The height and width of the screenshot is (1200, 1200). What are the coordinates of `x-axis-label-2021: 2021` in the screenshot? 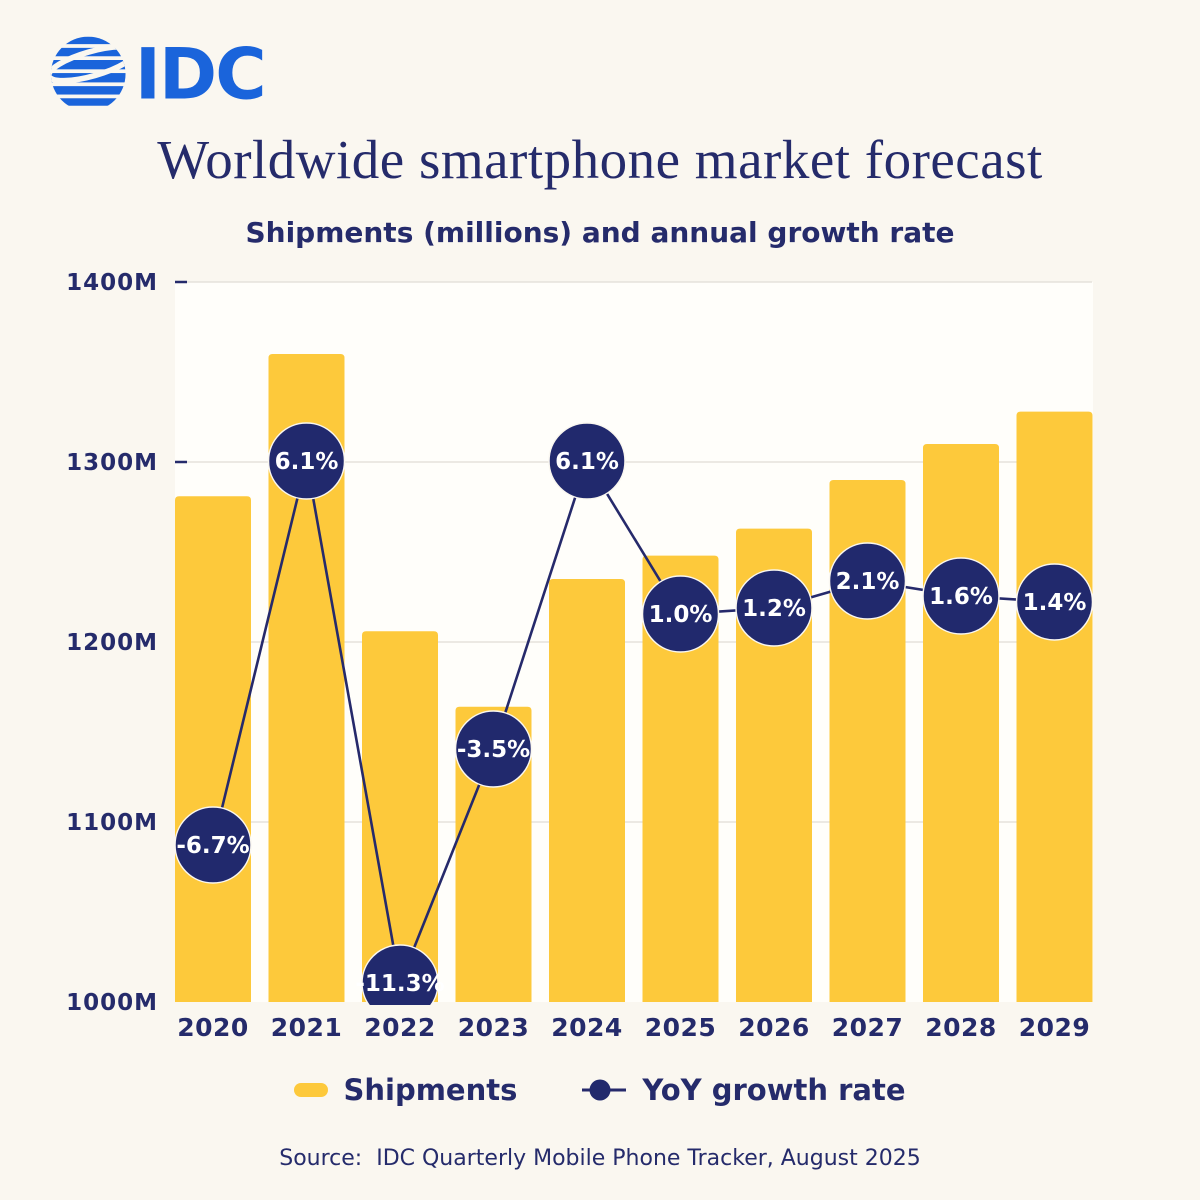 It's located at (307, 1027).